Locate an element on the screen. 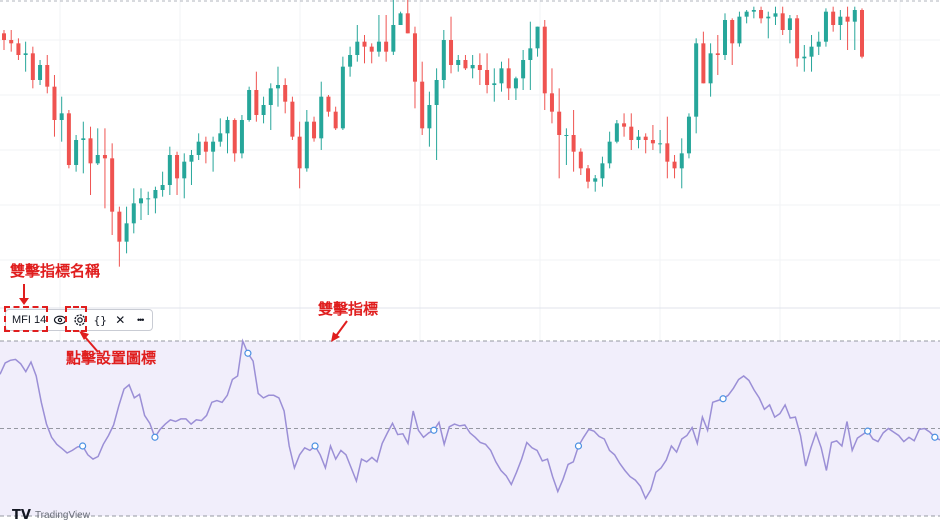 The image size is (940, 524). close-icon: ✕ is located at coordinates (120, 320).